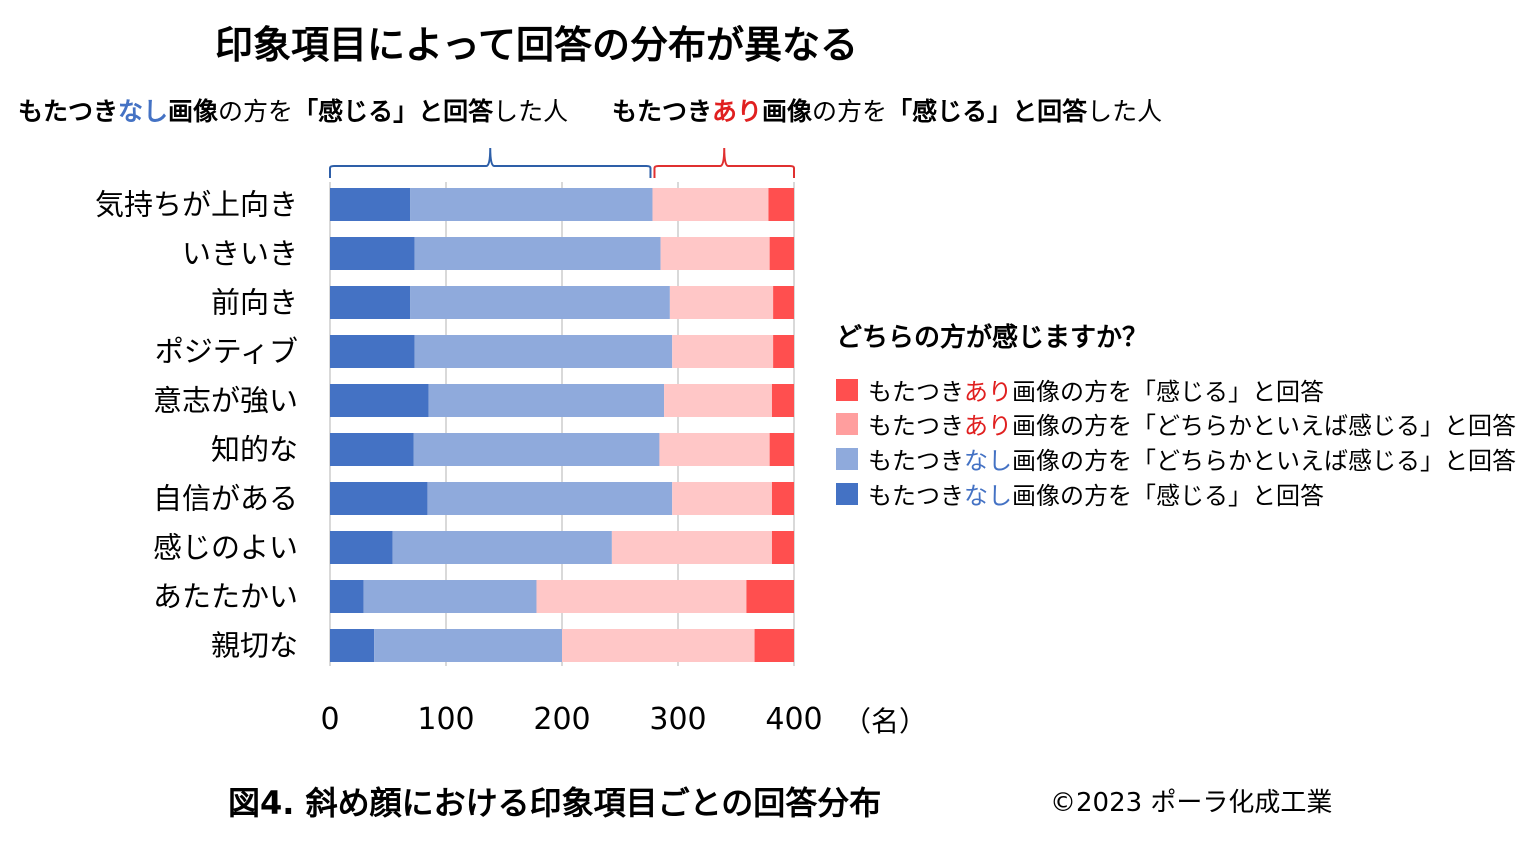 The width and height of the screenshot is (1530, 860). I want to click on group-label-ari: もたつきあり画像の方を「感じる」と回答した人, so click(887, 110).